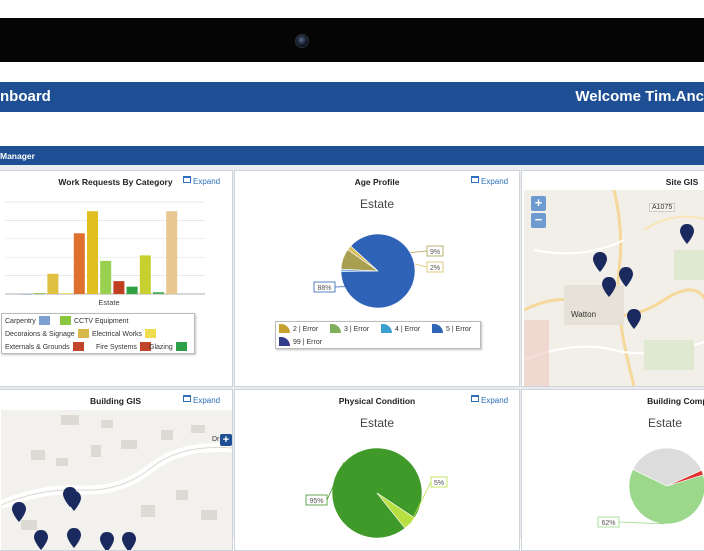 This screenshot has height=551, width=704. I want to click on legend-item: Externals & Grounds, so click(46, 346).